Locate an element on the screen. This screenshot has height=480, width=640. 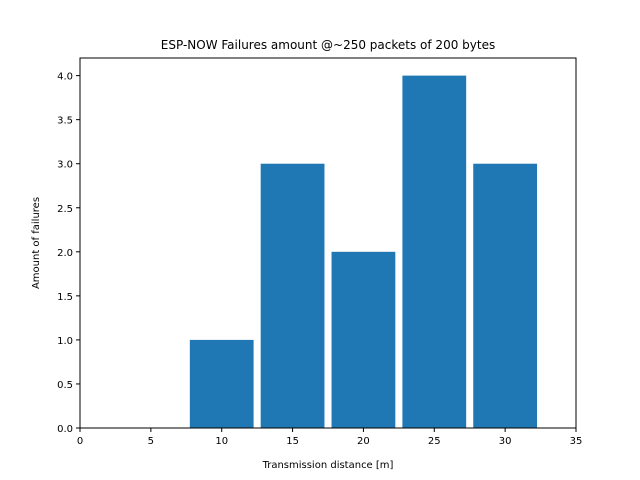
y-tick-label: 2.0 is located at coordinates (65, 253).